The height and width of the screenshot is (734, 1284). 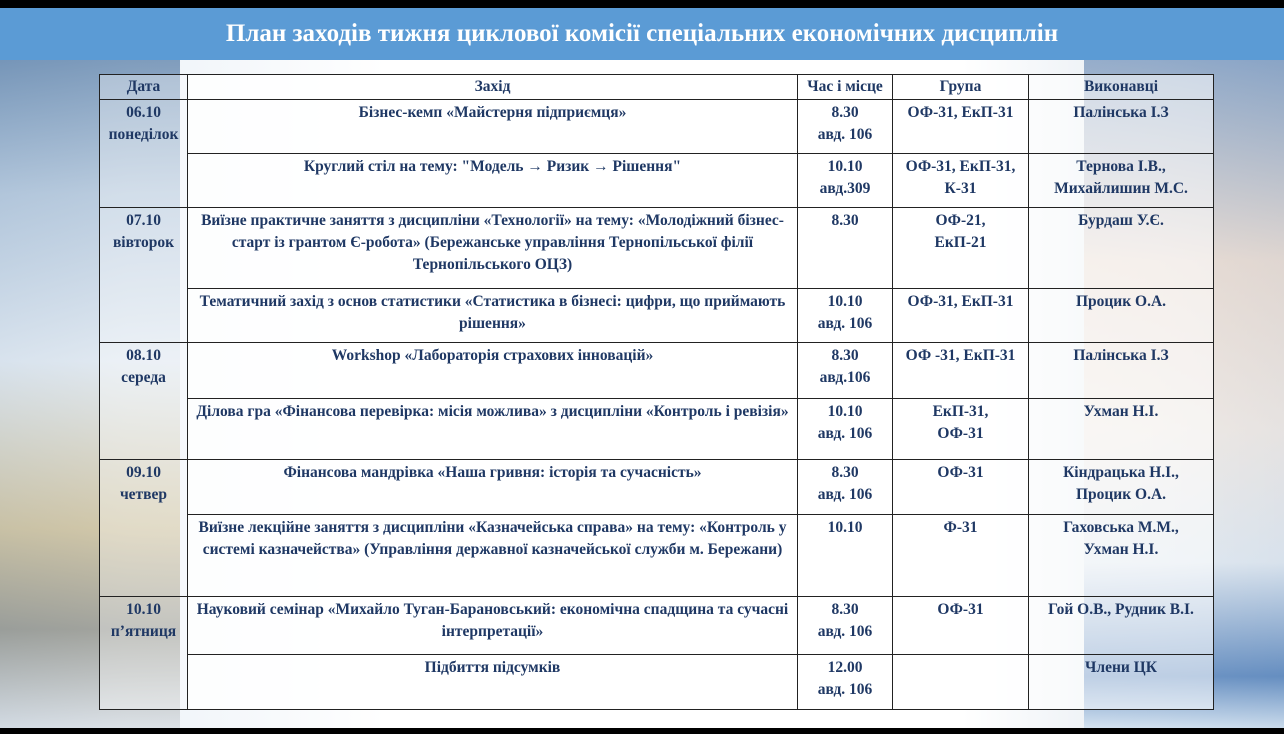 I want to click on performers-cell: Бурдаш У.Є., so click(x=1121, y=248).